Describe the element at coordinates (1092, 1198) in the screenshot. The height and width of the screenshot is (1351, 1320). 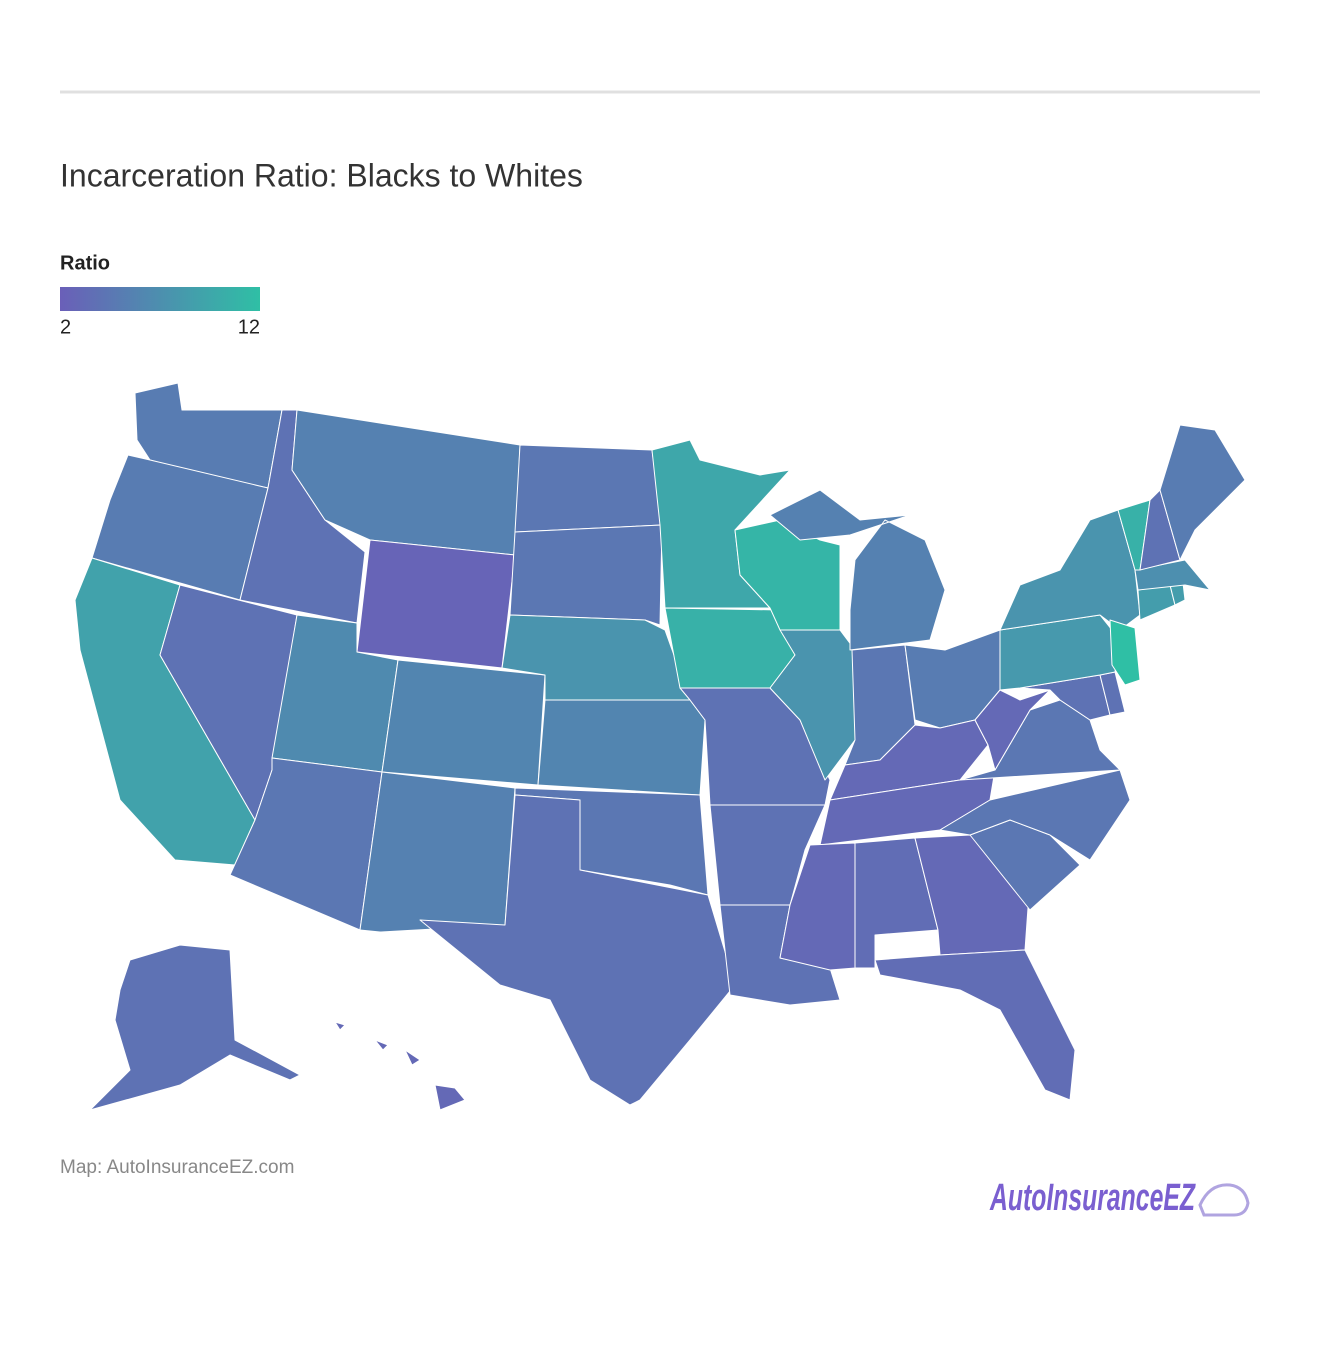
I see `logo: AutoInsuranceEZ` at that location.